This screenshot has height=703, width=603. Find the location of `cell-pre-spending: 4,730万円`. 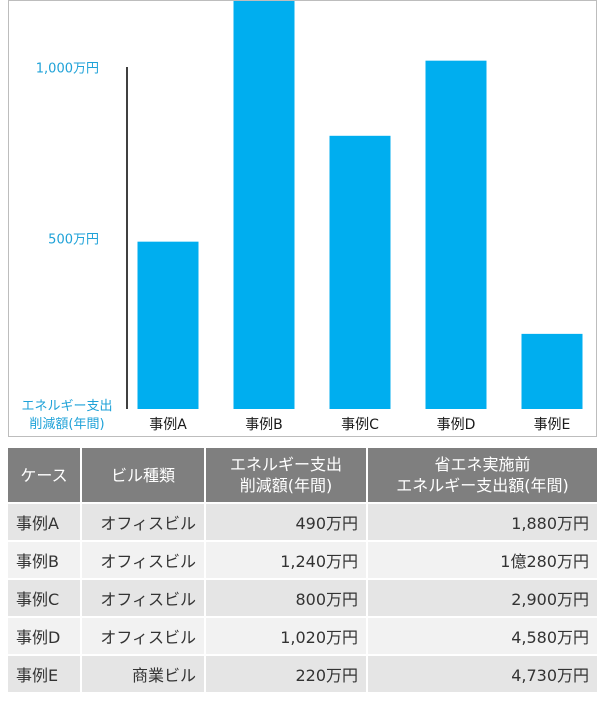

cell-pre-spending: 4,730万円 is located at coordinates (482, 675).